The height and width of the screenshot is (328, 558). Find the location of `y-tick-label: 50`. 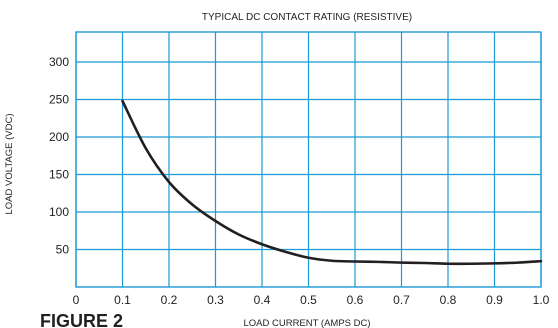

y-tick-label: 50 is located at coordinates (63, 250).